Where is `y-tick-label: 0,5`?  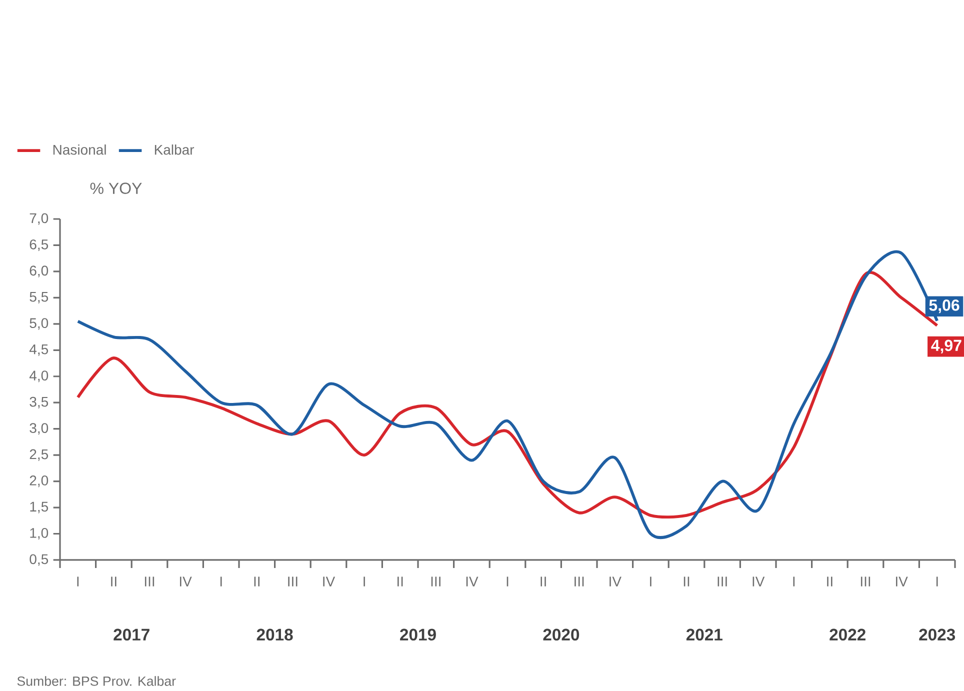
y-tick-label: 0,5 is located at coordinates (39, 560).